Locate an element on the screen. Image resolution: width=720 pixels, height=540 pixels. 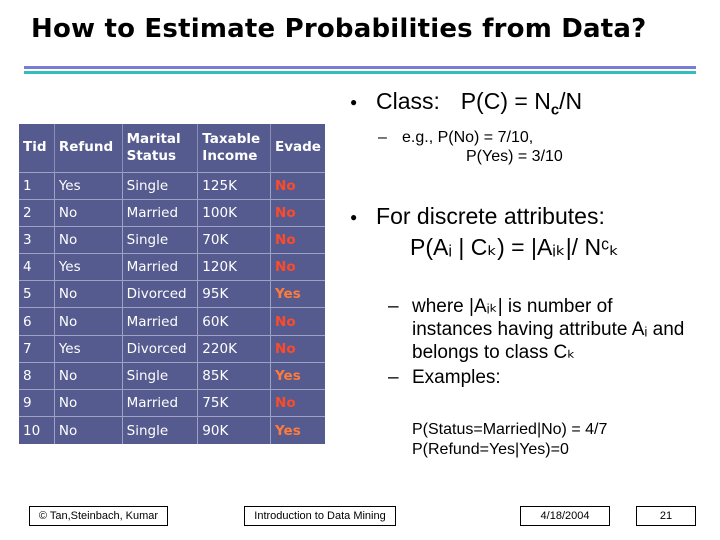
slide-title: How to Estimate Probabilities from Data? is located at coordinates (339, 29).